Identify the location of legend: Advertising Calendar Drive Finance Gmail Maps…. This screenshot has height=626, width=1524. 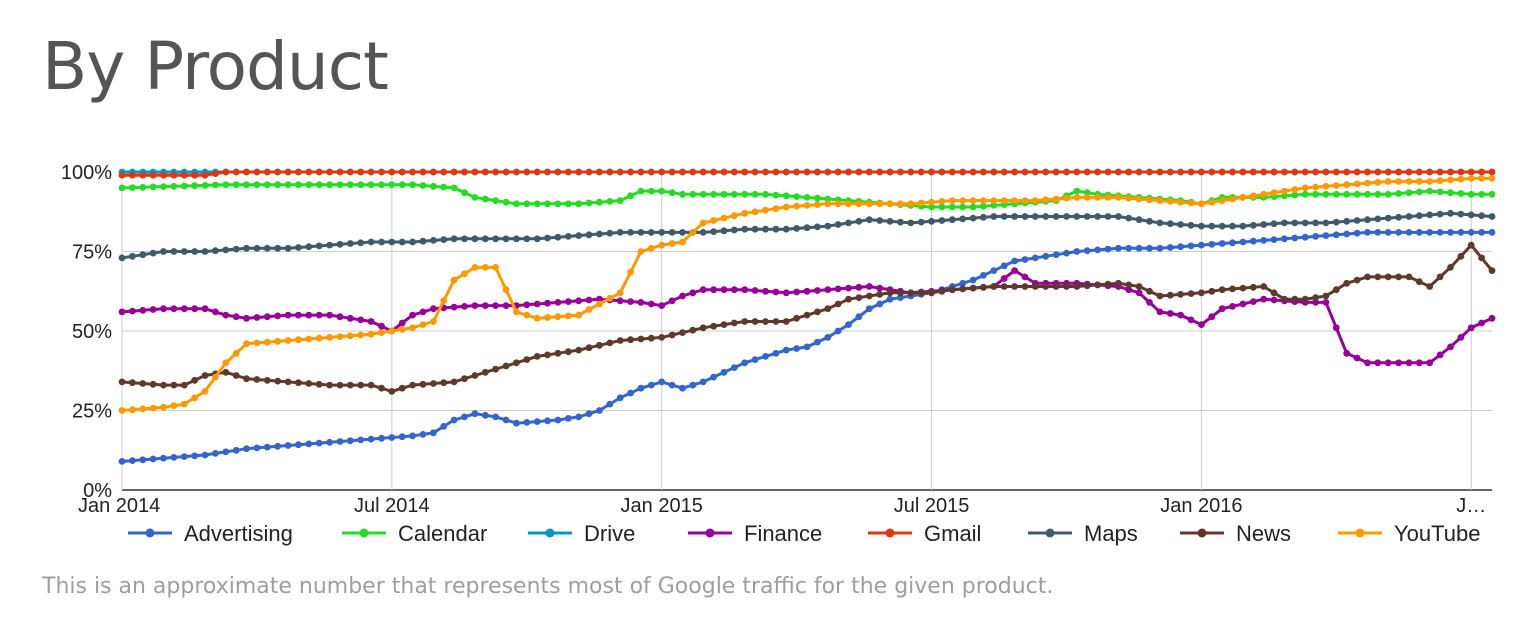
(804, 533).